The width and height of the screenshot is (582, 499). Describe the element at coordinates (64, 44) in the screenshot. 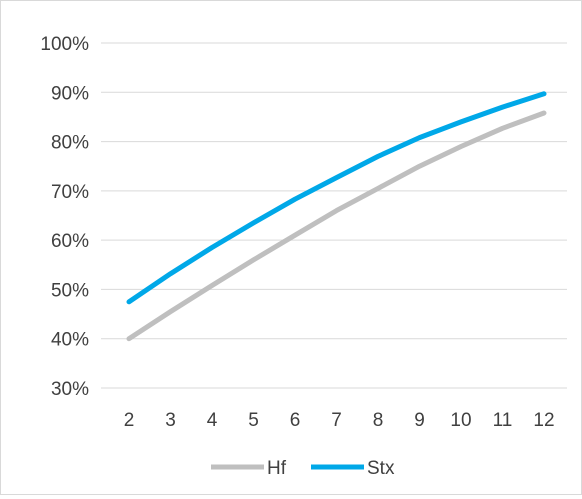

I see `y-tick-label: 100%` at that location.